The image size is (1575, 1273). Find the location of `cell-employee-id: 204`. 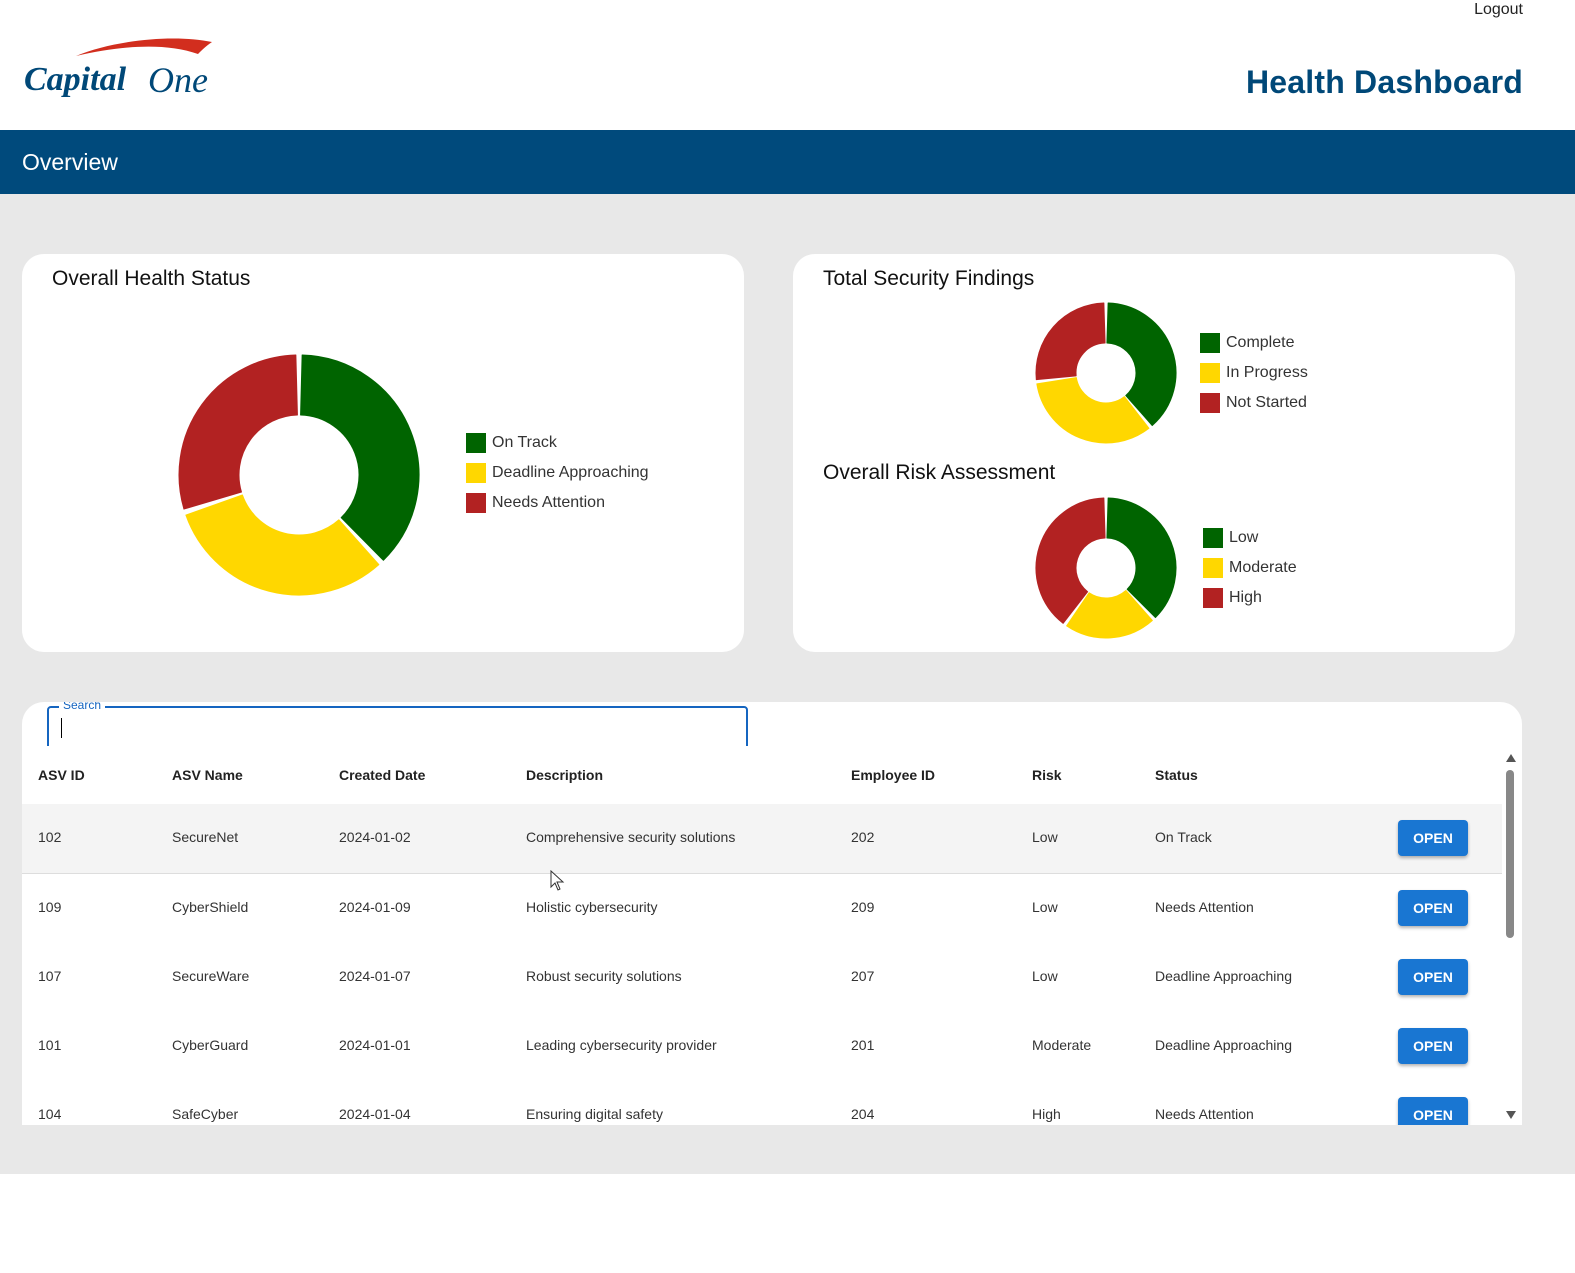

cell-employee-id: 204 is located at coordinates (863, 1114).